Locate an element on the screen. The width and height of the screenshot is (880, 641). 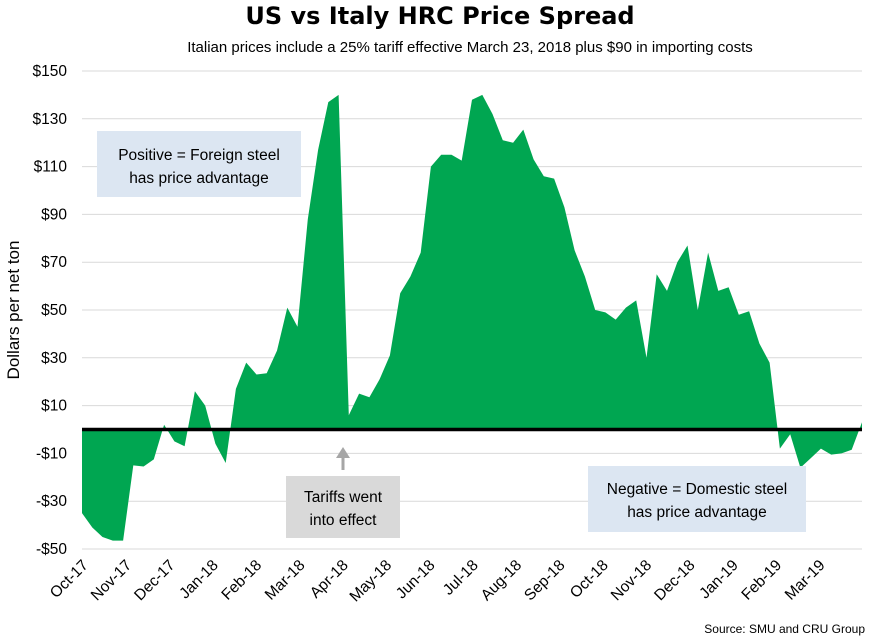
tariff-annotation: Tariffs went into effect is located at coordinates (343, 492).